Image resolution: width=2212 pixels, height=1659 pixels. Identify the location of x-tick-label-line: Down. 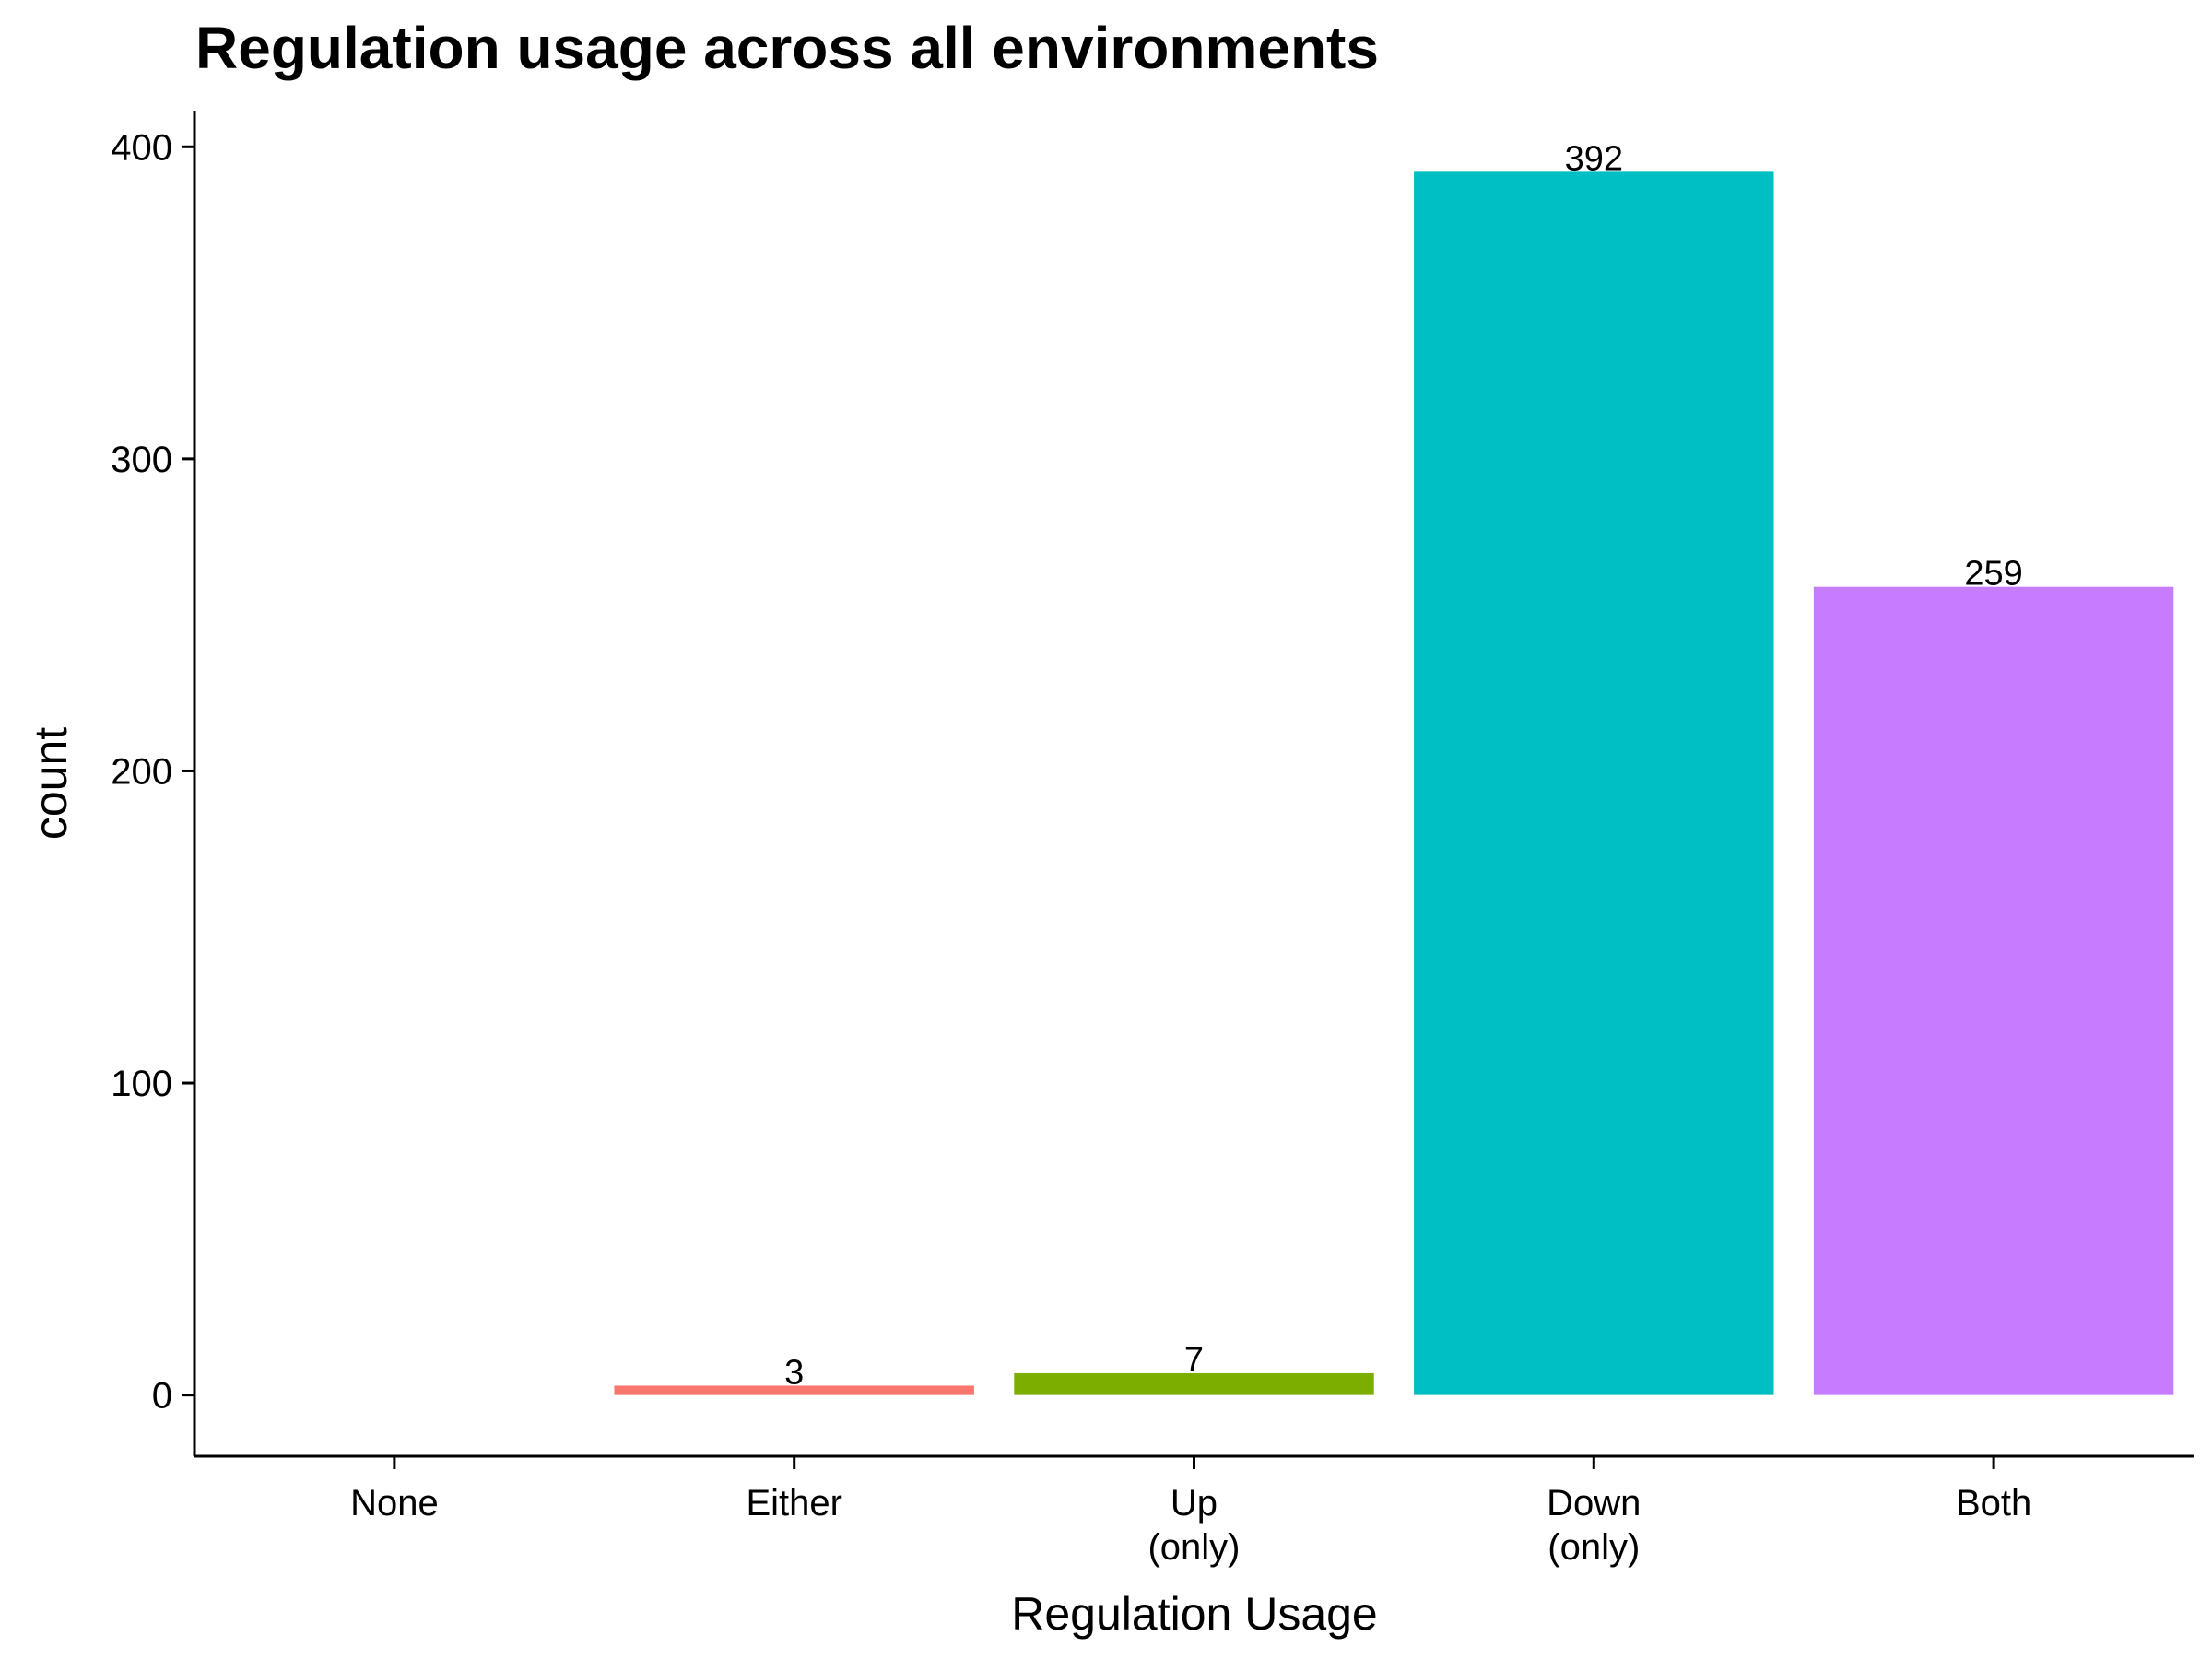
(1594, 1503).